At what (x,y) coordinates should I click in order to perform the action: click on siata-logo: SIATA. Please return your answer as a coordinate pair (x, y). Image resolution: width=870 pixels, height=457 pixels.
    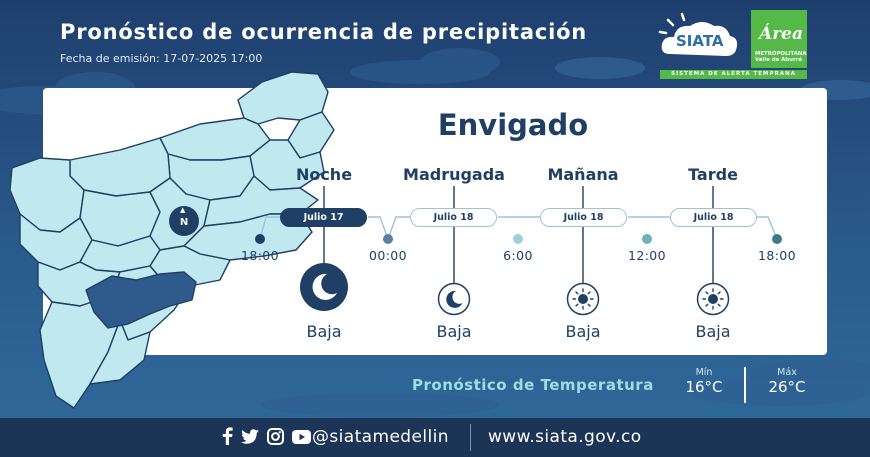
    Looking at the image, I should click on (699, 40).